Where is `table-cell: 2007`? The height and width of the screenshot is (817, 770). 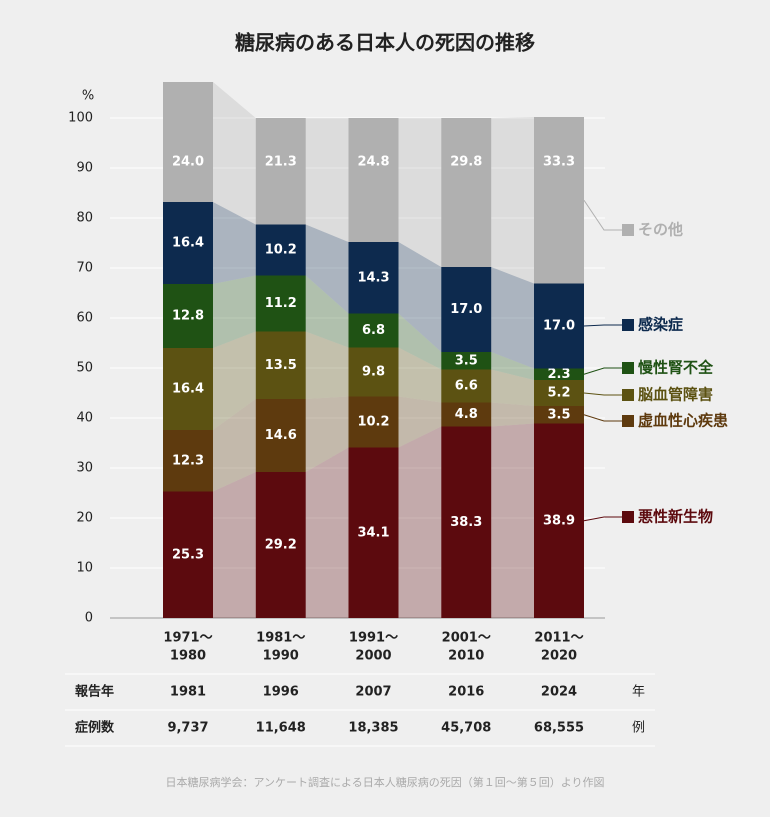 table-cell: 2007 is located at coordinates (373, 692).